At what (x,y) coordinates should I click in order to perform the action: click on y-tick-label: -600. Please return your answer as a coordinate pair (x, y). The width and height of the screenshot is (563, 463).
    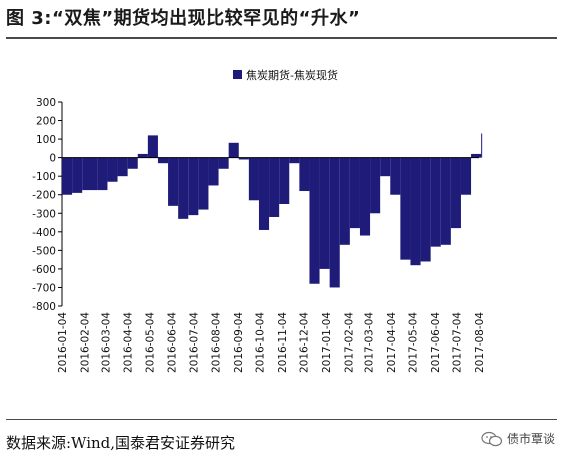
    Looking at the image, I should click on (44, 270).